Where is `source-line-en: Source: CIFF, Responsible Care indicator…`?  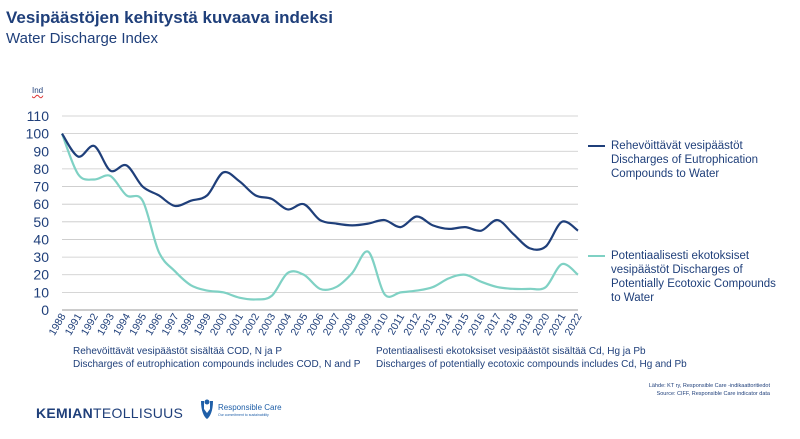 source-line-en: Source: CIFF, Responsible Care indicator… is located at coordinates (713, 394).